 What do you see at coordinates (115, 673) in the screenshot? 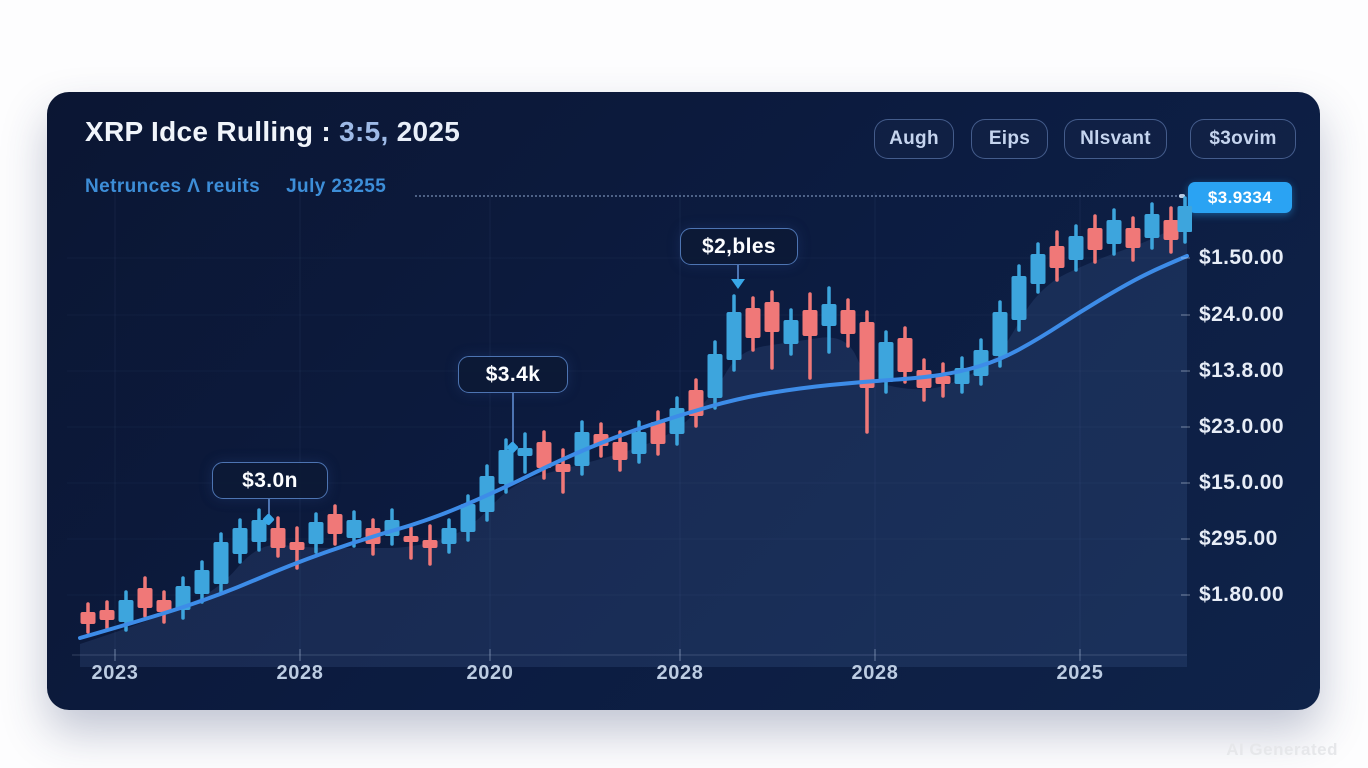
I see `time-axis-label: 2023` at bounding box center [115, 673].